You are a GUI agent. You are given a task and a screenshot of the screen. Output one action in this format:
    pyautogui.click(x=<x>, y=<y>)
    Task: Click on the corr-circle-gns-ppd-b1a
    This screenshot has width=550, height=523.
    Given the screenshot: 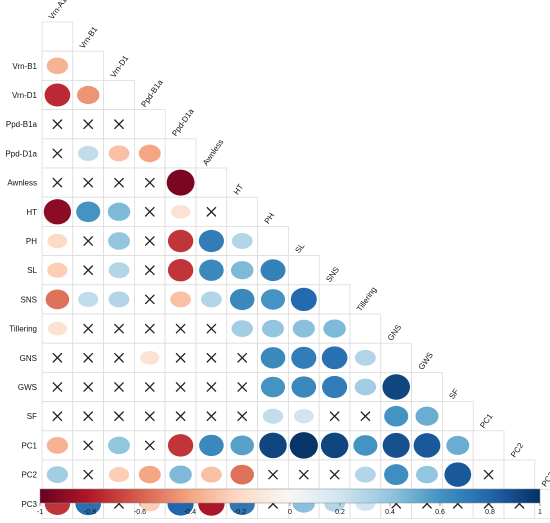 What is the action you would take?
    pyautogui.click(x=150, y=358)
    